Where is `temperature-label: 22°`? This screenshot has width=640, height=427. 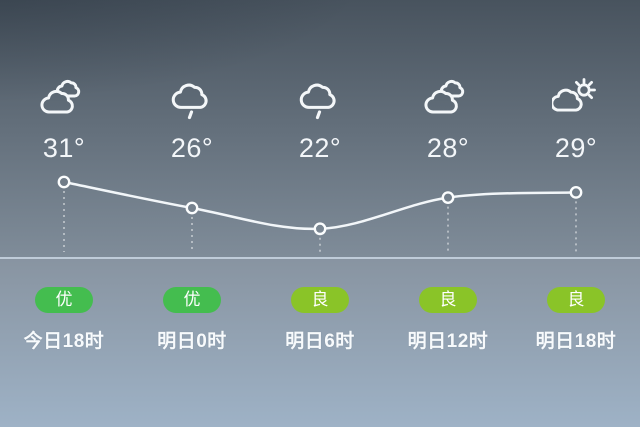
temperature-label: 22° is located at coordinates (320, 148).